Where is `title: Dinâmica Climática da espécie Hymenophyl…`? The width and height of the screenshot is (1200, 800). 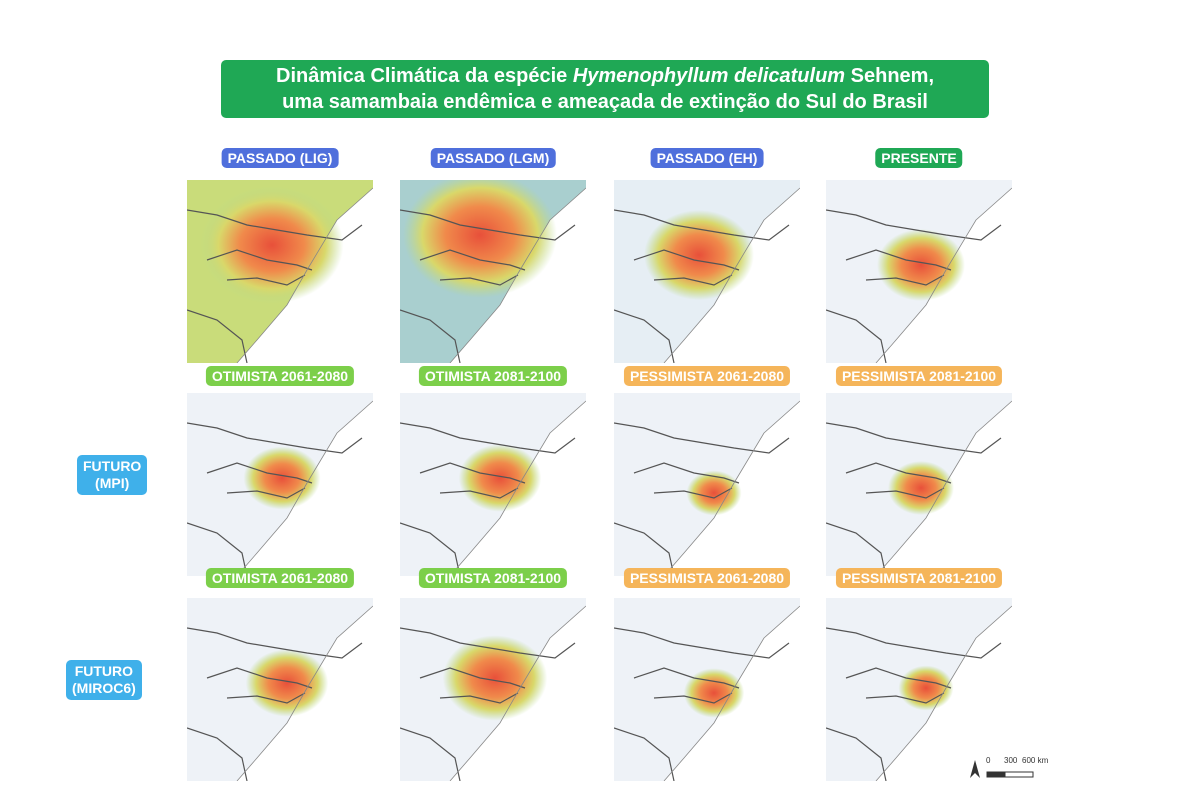
title: Dinâmica Climática da espécie Hymenophyl… is located at coordinates (605, 89).